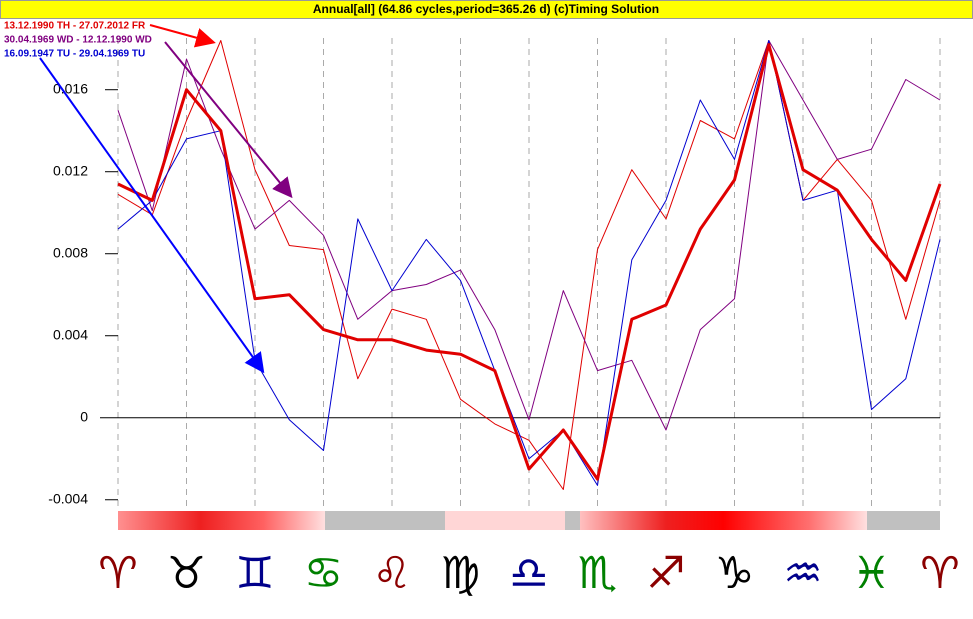 The image size is (973, 619). I want to click on heat-strip, so click(529, 520).